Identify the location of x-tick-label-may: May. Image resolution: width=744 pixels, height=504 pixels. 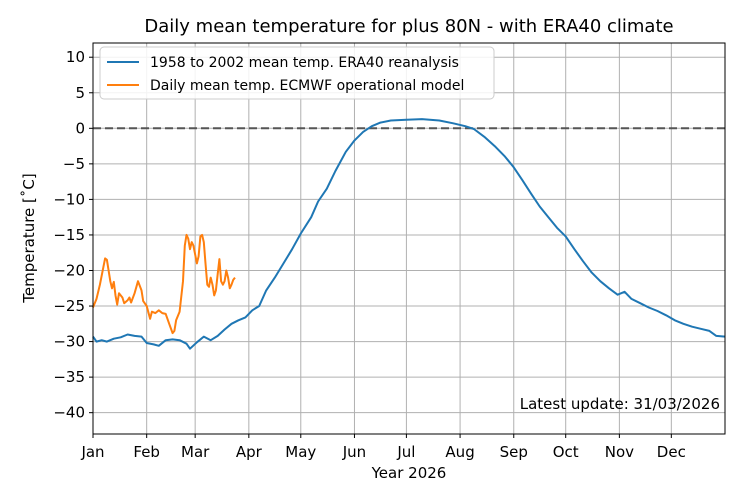
(300, 452).